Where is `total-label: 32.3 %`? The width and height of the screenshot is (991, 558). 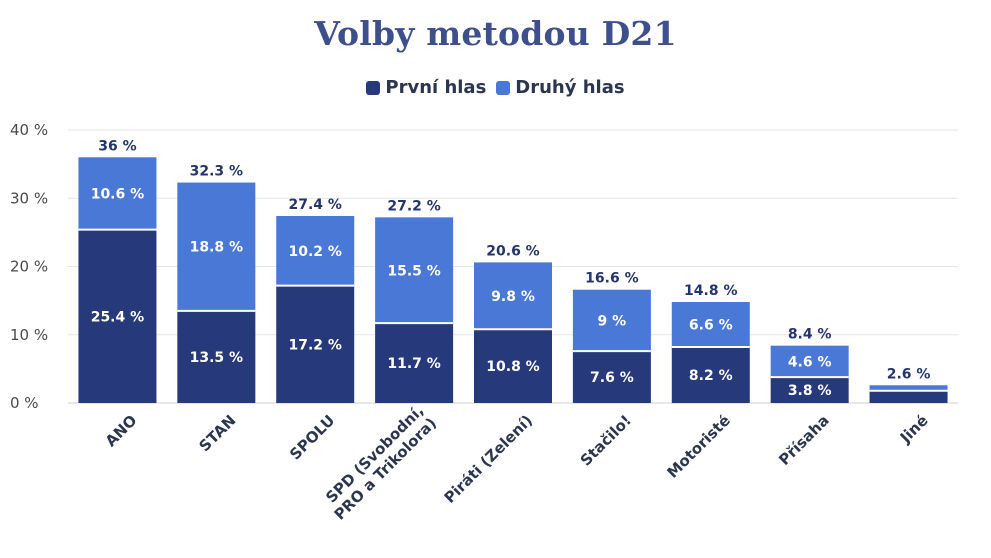
total-label: 32.3 % is located at coordinates (216, 172).